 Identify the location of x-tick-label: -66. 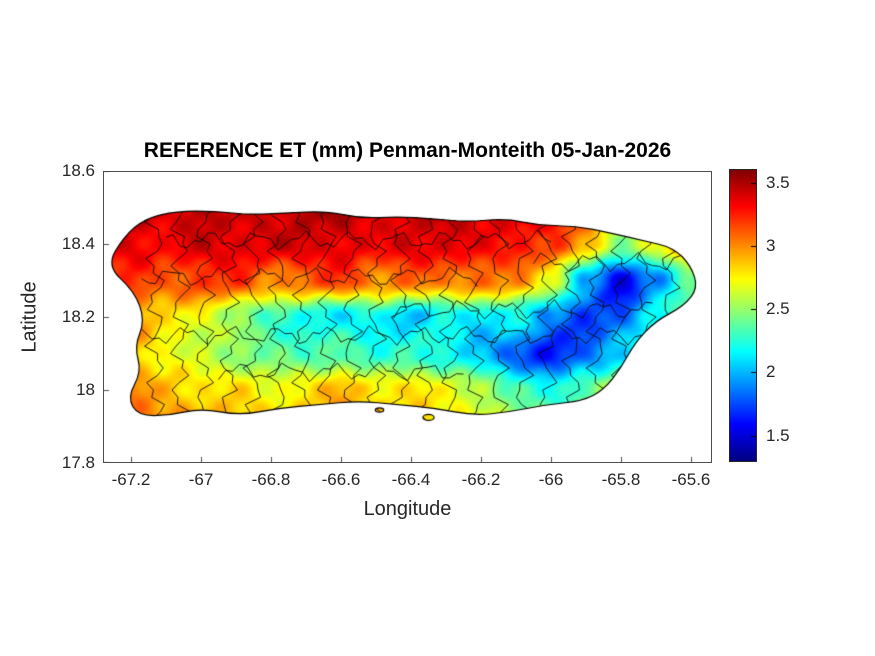
(551, 479).